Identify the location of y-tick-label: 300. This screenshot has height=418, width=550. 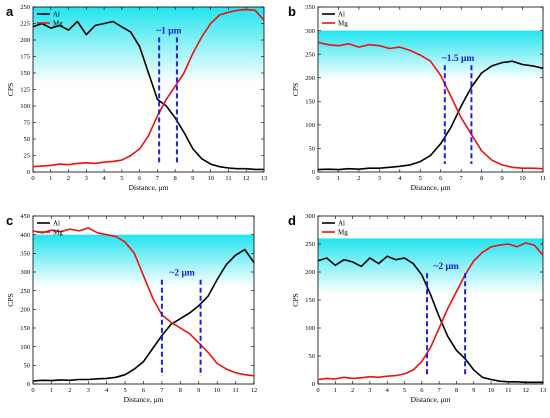
(25, 272).